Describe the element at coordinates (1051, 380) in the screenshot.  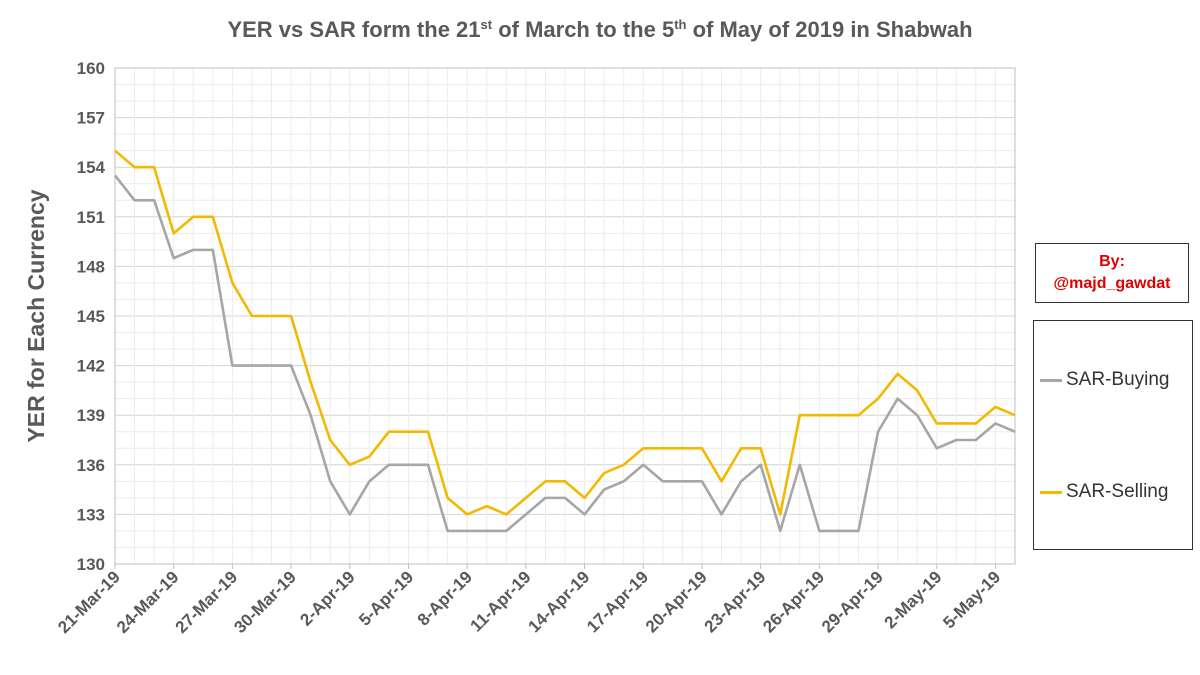
I see `legend-swatch-sar-buying` at that location.